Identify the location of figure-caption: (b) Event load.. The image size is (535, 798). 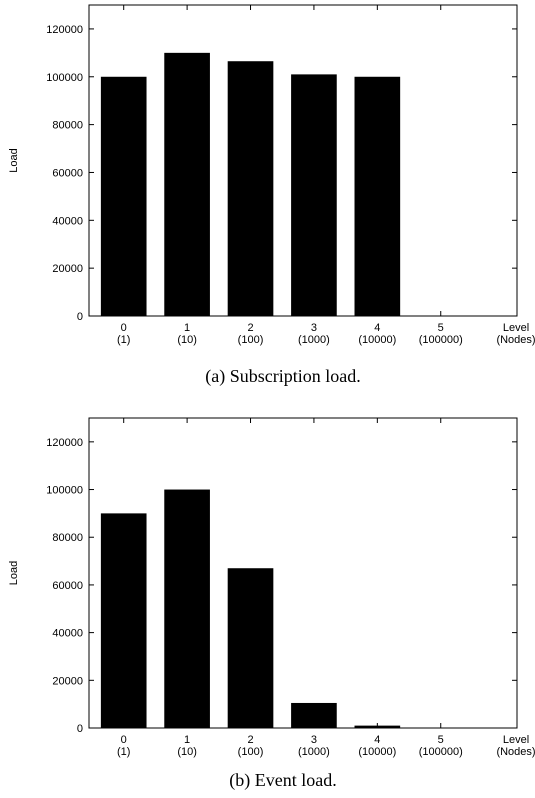
(282, 780).